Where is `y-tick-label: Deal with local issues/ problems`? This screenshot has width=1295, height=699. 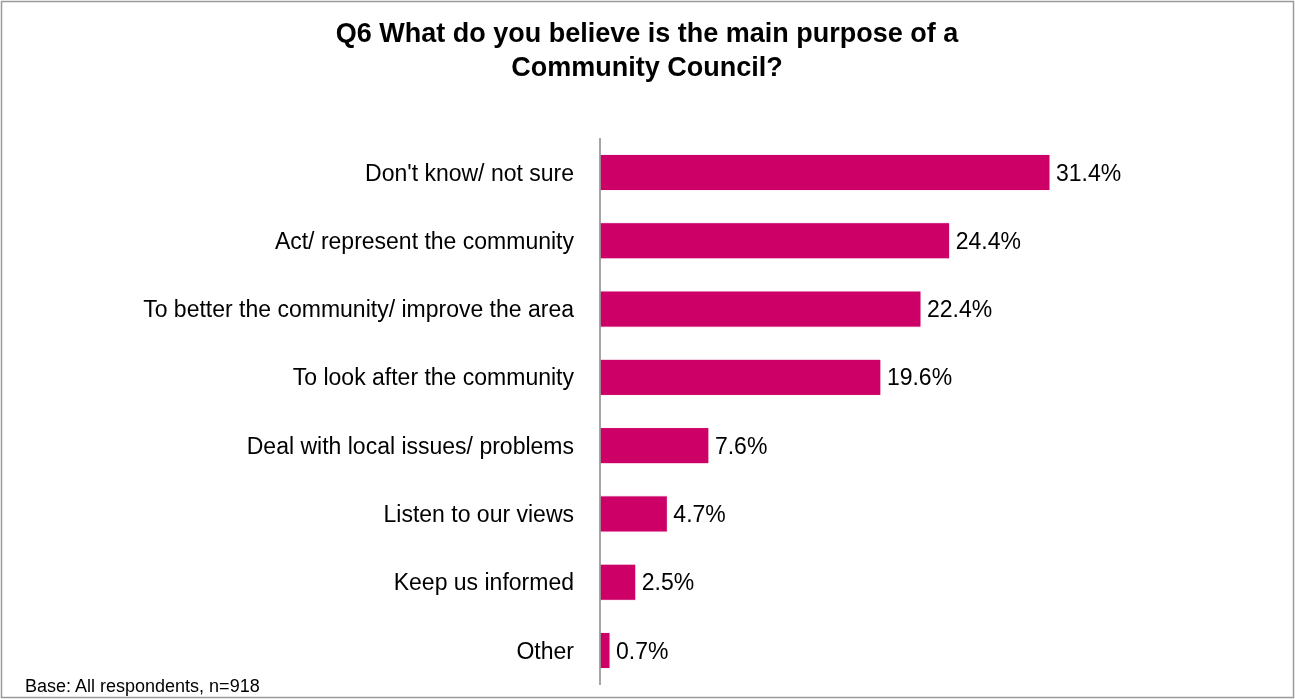 y-tick-label: Deal with local issues/ problems is located at coordinates (410, 445).